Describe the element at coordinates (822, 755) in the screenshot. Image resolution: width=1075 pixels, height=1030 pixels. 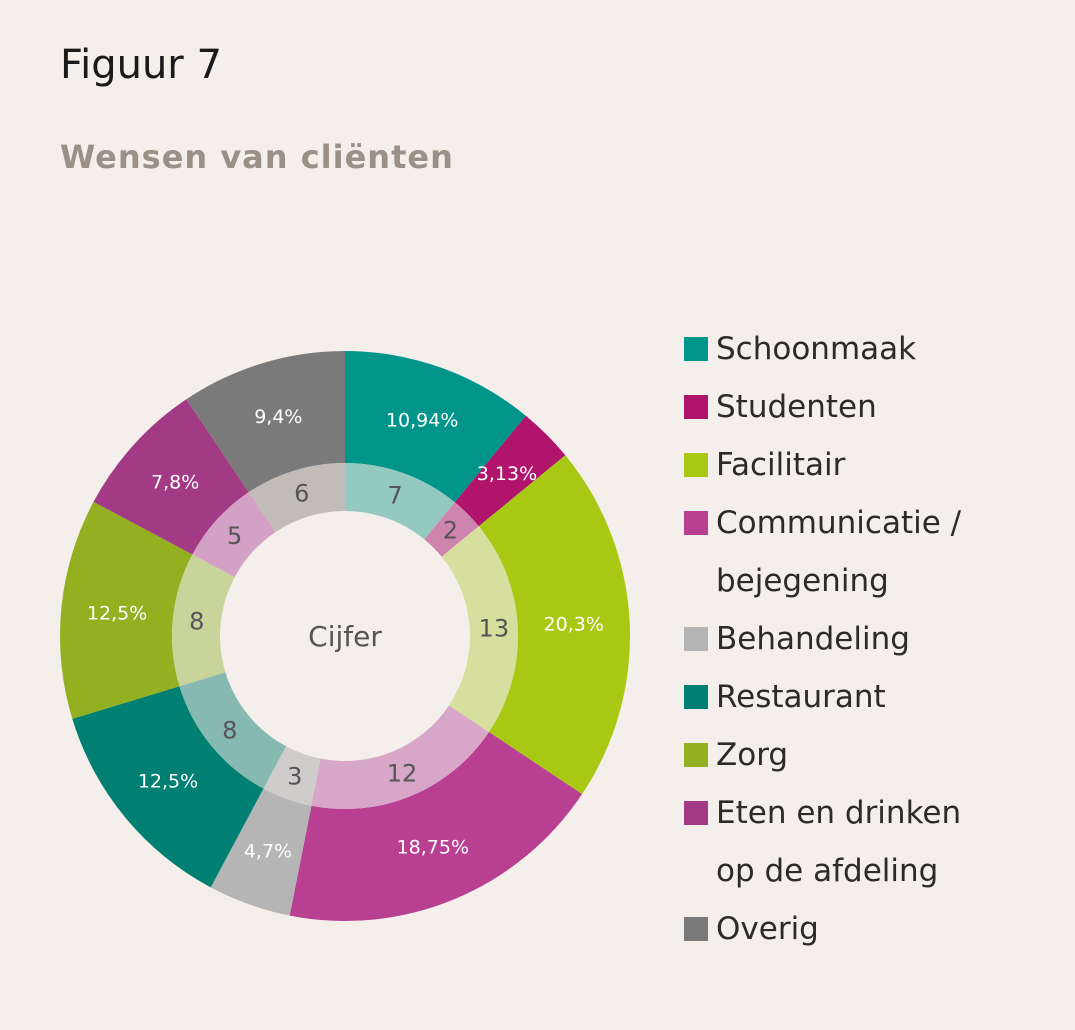
I see `legend-item: Zorg` at that location.